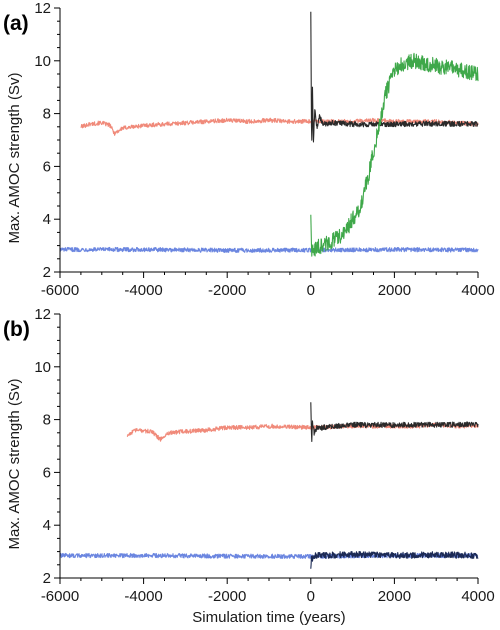  I want to click on panel-label: (a), so click(16, 23).